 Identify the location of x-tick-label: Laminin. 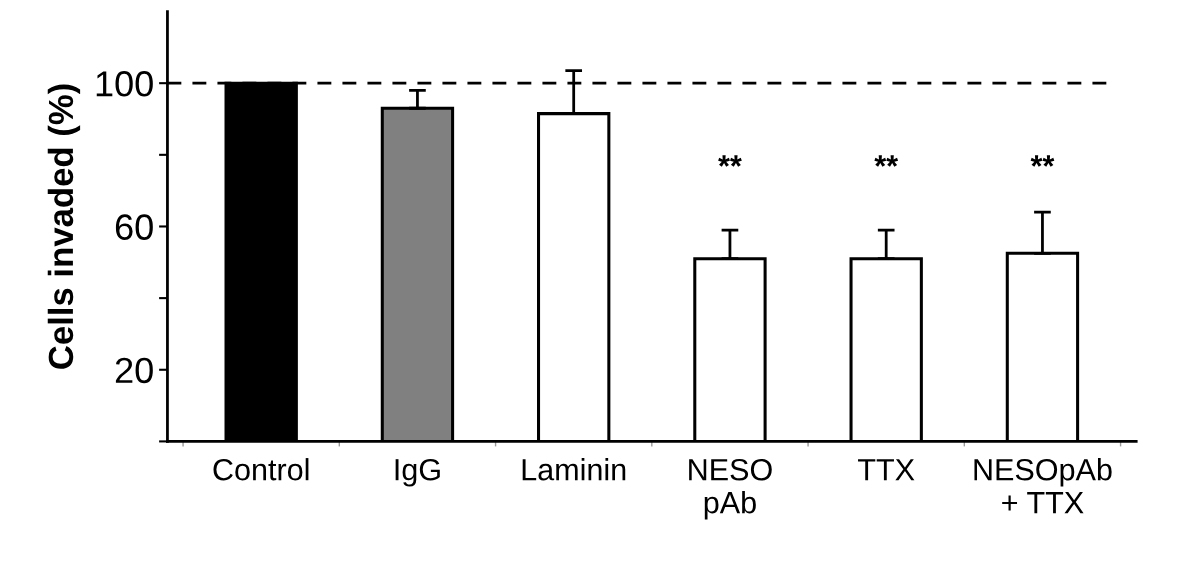
(574, 469).